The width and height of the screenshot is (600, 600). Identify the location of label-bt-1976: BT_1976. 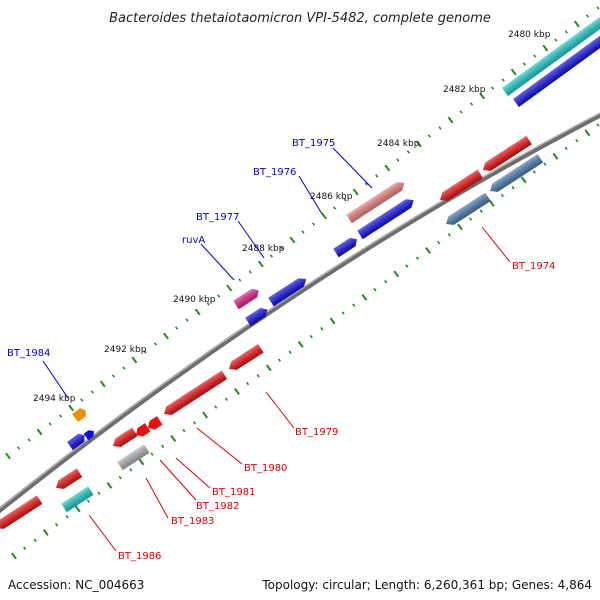
(274, 172).